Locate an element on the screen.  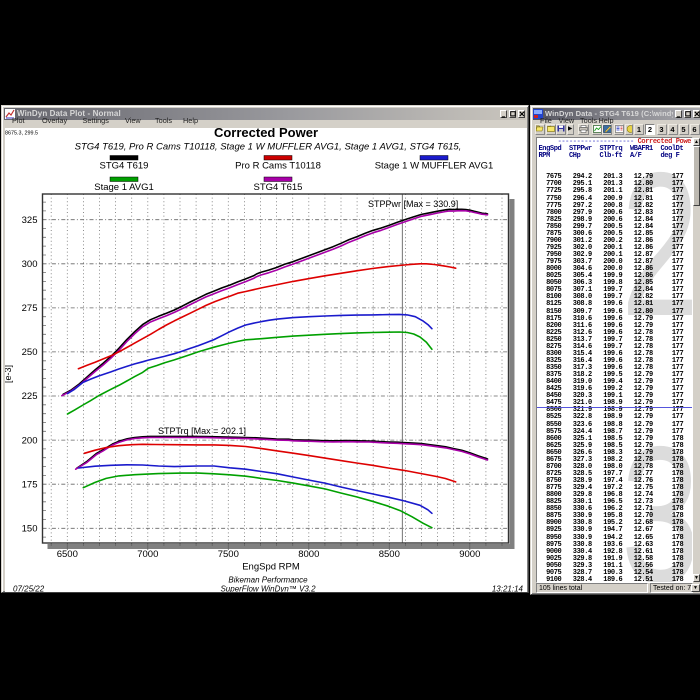
svg-text: Stage 1 W MUFFLER AVG1 is located at coordinates (434, 166).